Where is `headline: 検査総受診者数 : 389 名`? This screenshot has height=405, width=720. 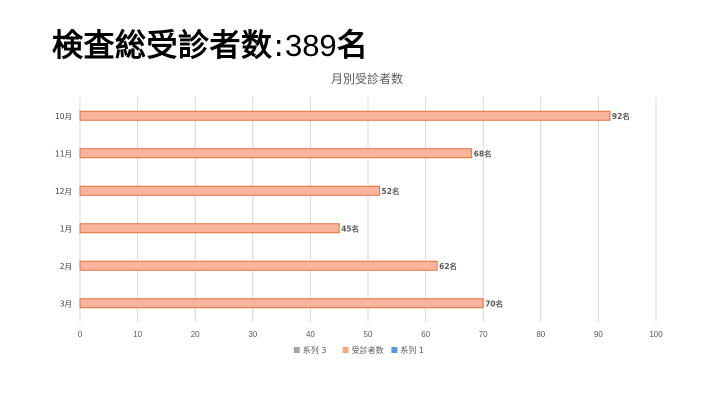
headline: 検査総受診者数 : 389 名 is located at coordinates (210, 42).